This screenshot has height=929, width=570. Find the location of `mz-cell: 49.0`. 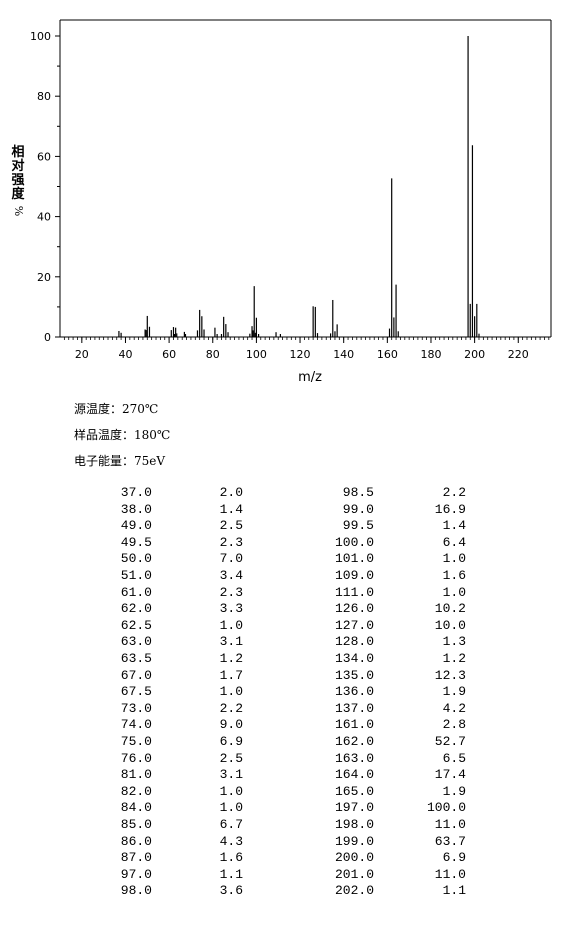

mz-cell: 49.0 is located at coordinates (136, 526).